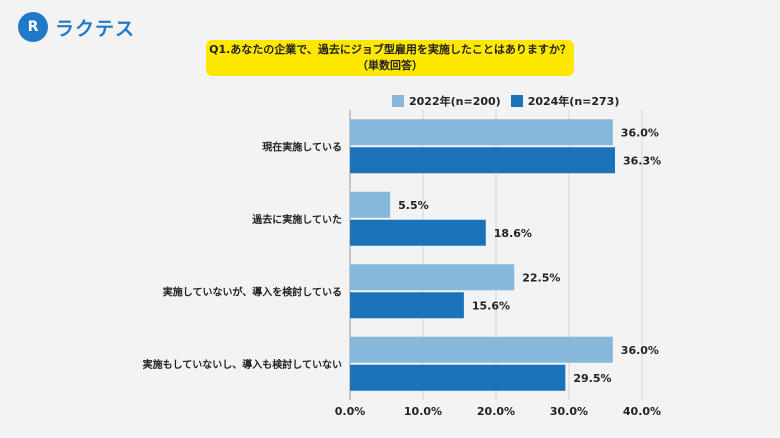  I want to click on legend-swatch-2024, so click(516, 101).